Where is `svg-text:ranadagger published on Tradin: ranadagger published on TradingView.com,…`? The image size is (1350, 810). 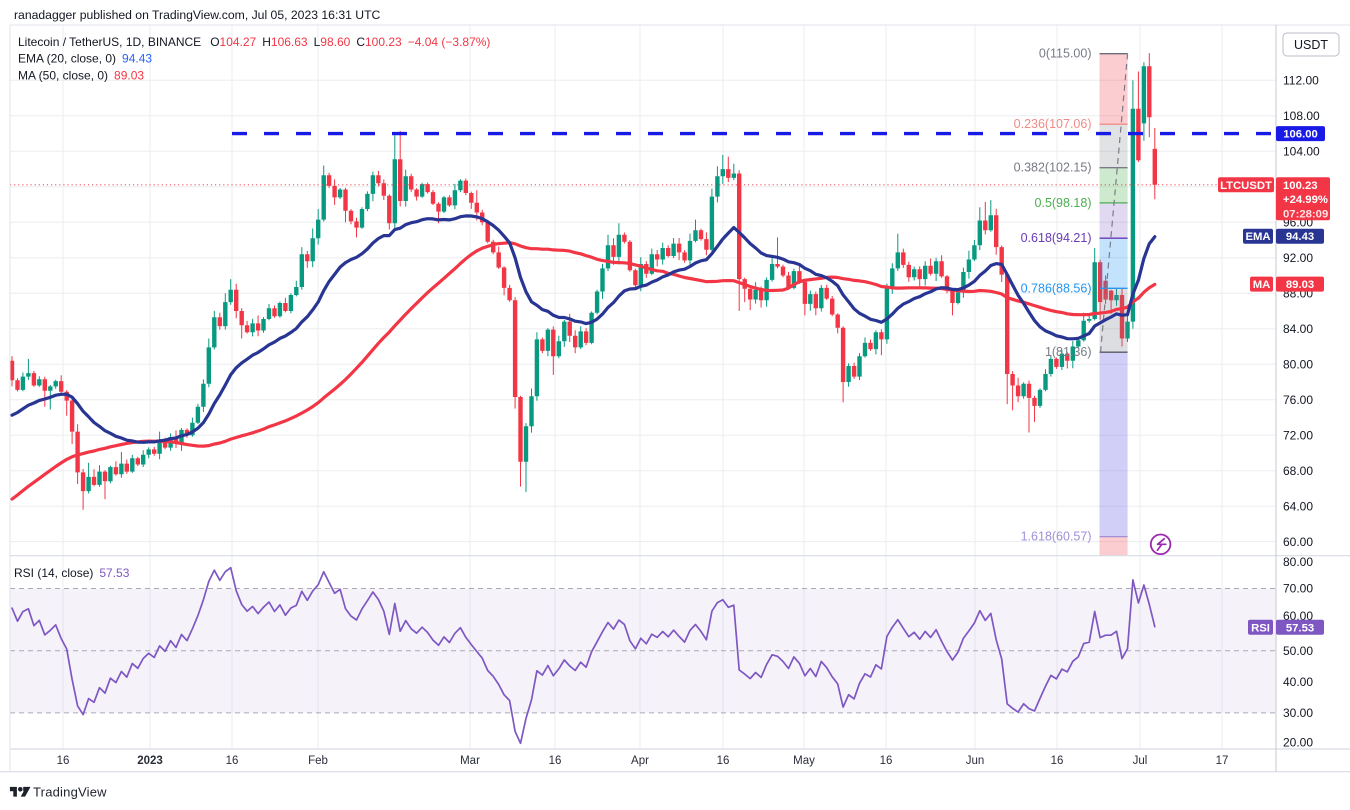
svg-text:ranadagger published on Tradin: ranadagger published on TradingView.com,… is located at coordinates (197, 15).